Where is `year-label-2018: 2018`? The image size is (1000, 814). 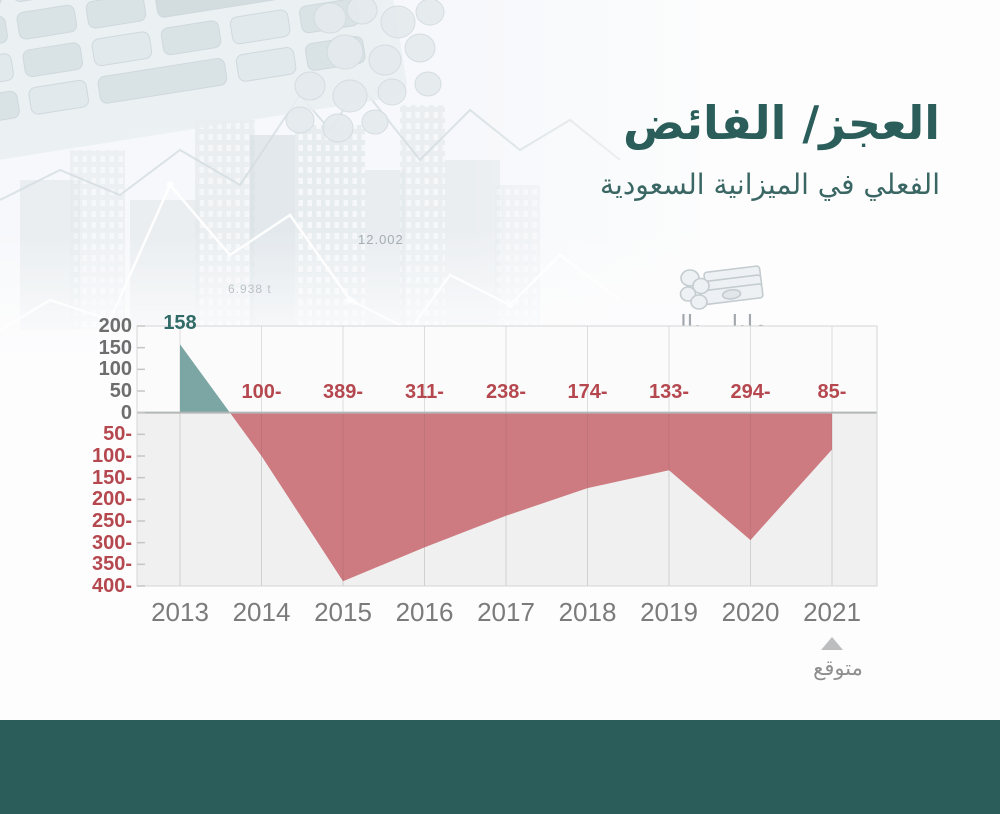
year-label-2018: 2018 is located at coordinates (587, 612).